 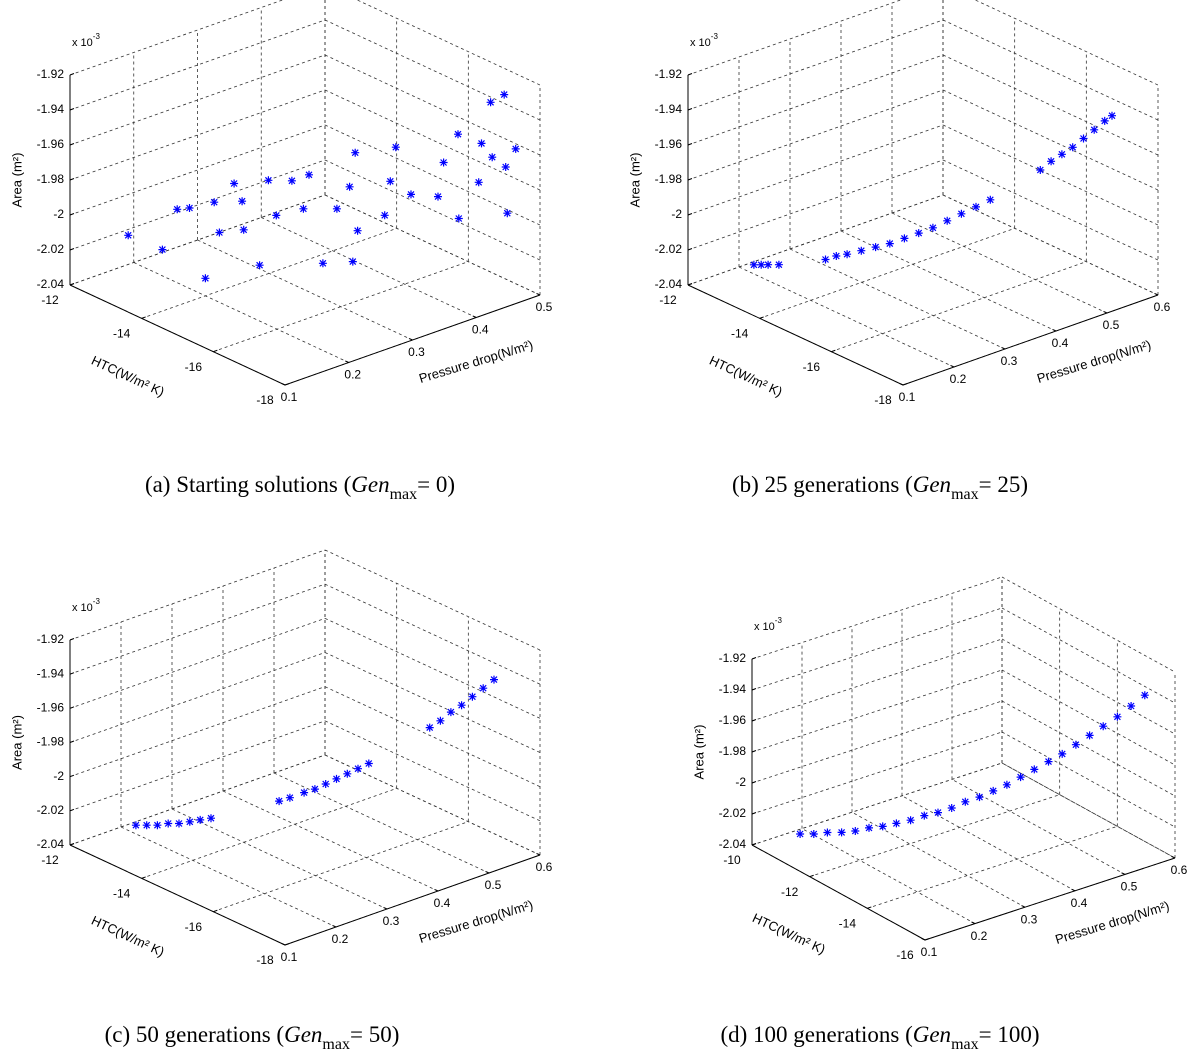 I want to click on caption-sub: max, so click(x=336, y=1044).